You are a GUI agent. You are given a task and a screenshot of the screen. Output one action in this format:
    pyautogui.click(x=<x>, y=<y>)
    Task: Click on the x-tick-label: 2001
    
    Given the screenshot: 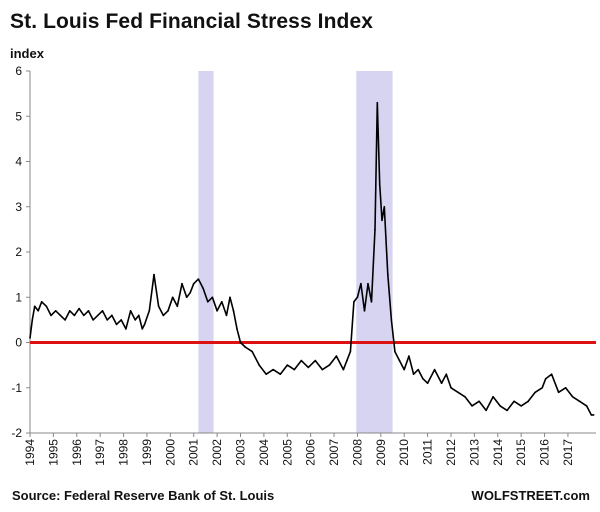 What is the action you would take?
    pyautogui.click(x=194, y=452)
    